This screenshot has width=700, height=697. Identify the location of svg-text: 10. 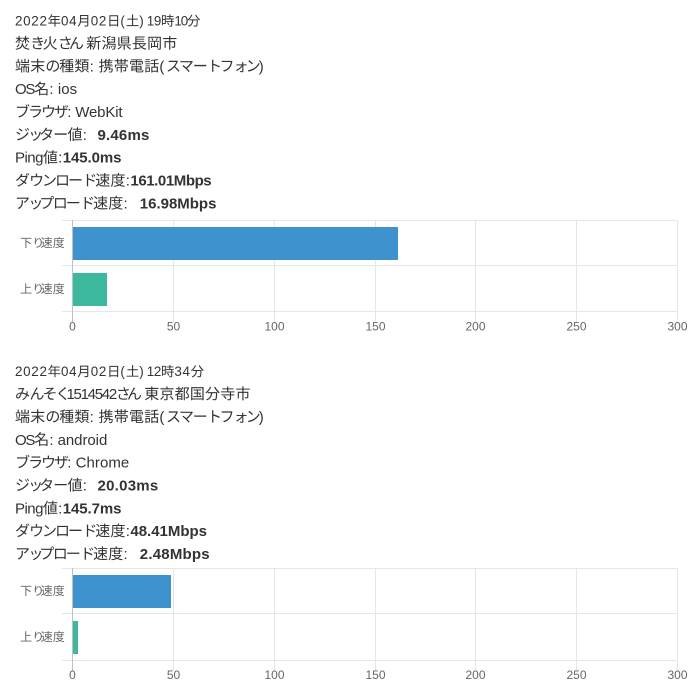
(180, 21).